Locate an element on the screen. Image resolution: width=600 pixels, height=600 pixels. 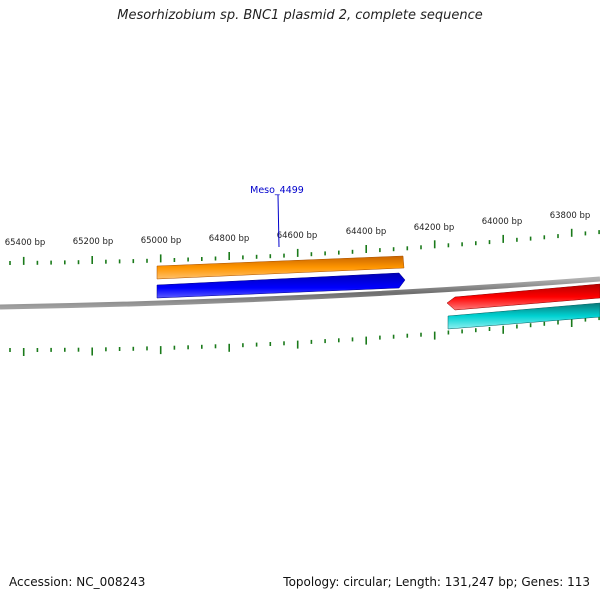
position-label: 64200 bp is located at coordinates (434, 228).